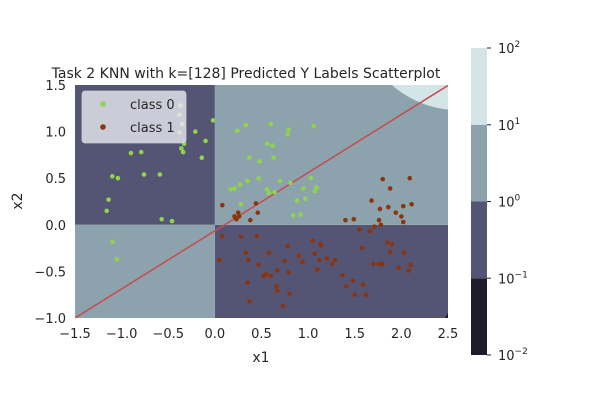  Describe the element at coordinates (152, 128) in the screenshot. I see `legend-label-class-1: class 1` at that location.